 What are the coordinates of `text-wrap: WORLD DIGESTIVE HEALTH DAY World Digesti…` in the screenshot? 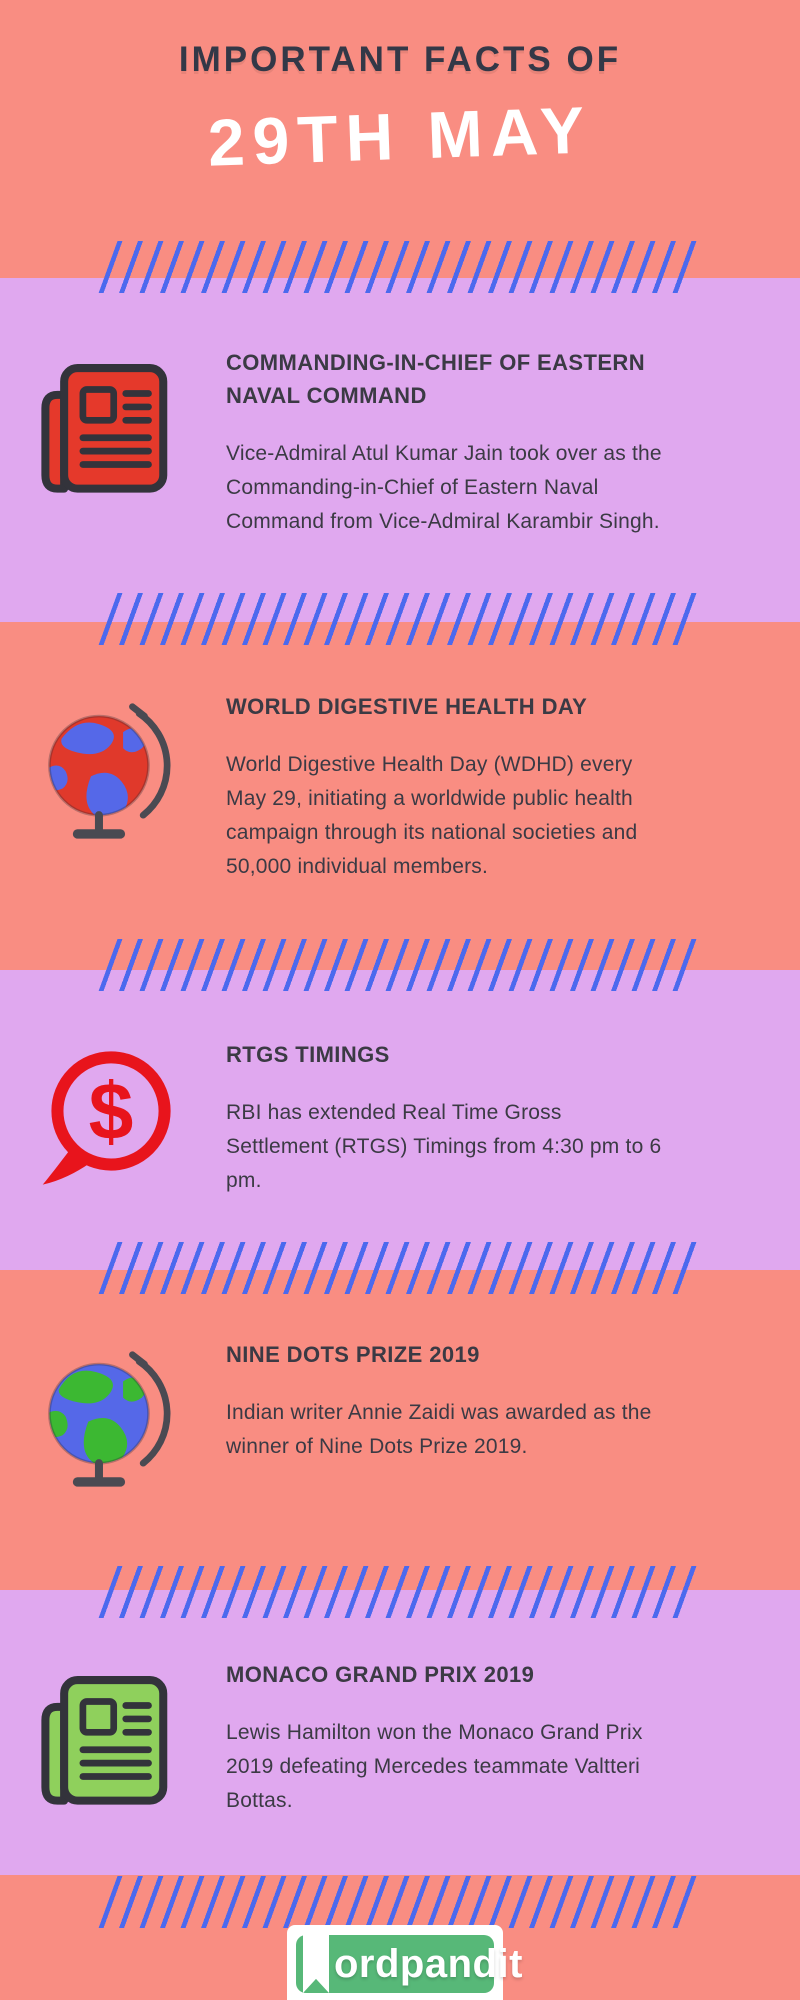 It's located at (446, 787).